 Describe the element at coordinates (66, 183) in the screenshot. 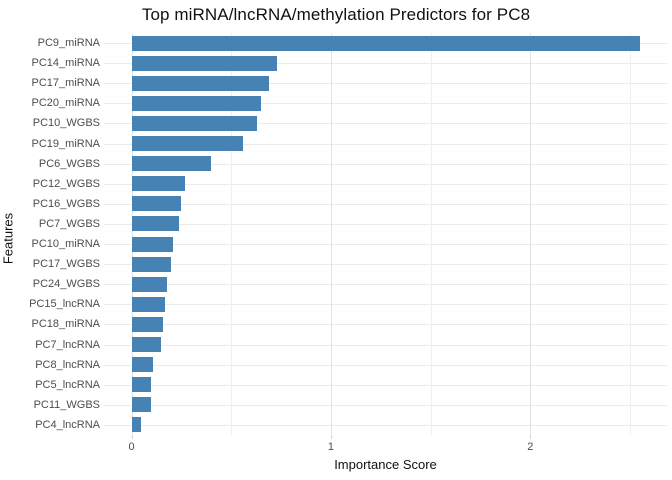

I see `y-tick-label: PC12_WGBS` at that location.